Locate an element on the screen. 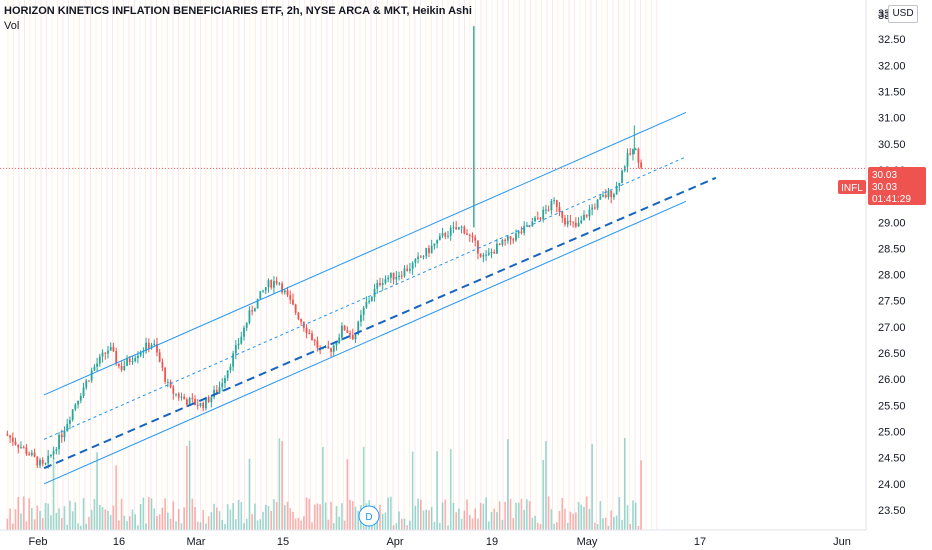  time-tick-label: 16 is located at coordinates (119, 542).